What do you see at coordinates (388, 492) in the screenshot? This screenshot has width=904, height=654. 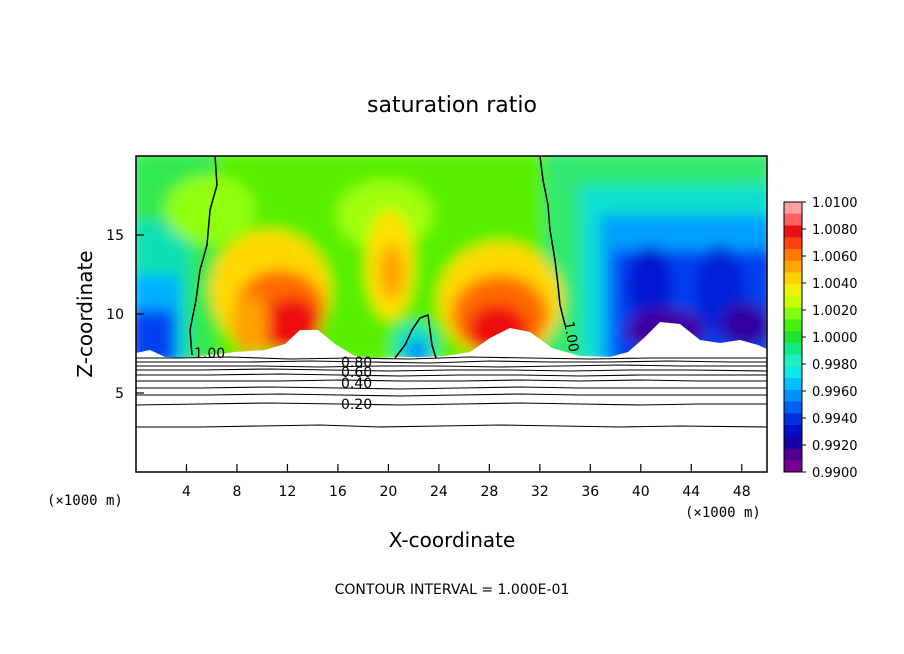 I see `x-tick-label: 20` at bounding box center [388, 492].